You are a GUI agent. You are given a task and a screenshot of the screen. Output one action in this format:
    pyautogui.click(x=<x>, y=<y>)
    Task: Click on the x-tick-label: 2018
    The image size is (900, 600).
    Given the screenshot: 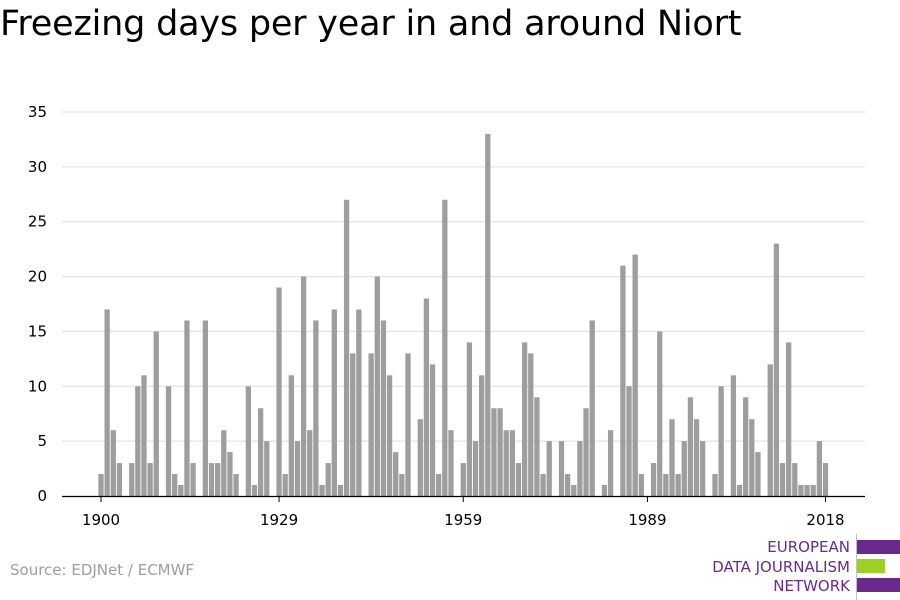 What is the action you would take?
    pyautogui.click(x=825, y=520)
    